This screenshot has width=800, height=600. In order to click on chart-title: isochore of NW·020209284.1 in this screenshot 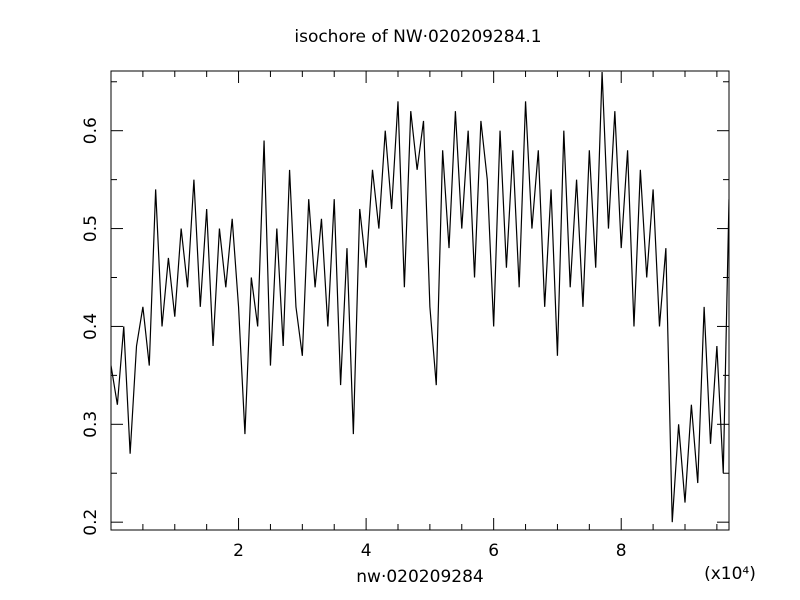, I will do `click(417, 37)`.